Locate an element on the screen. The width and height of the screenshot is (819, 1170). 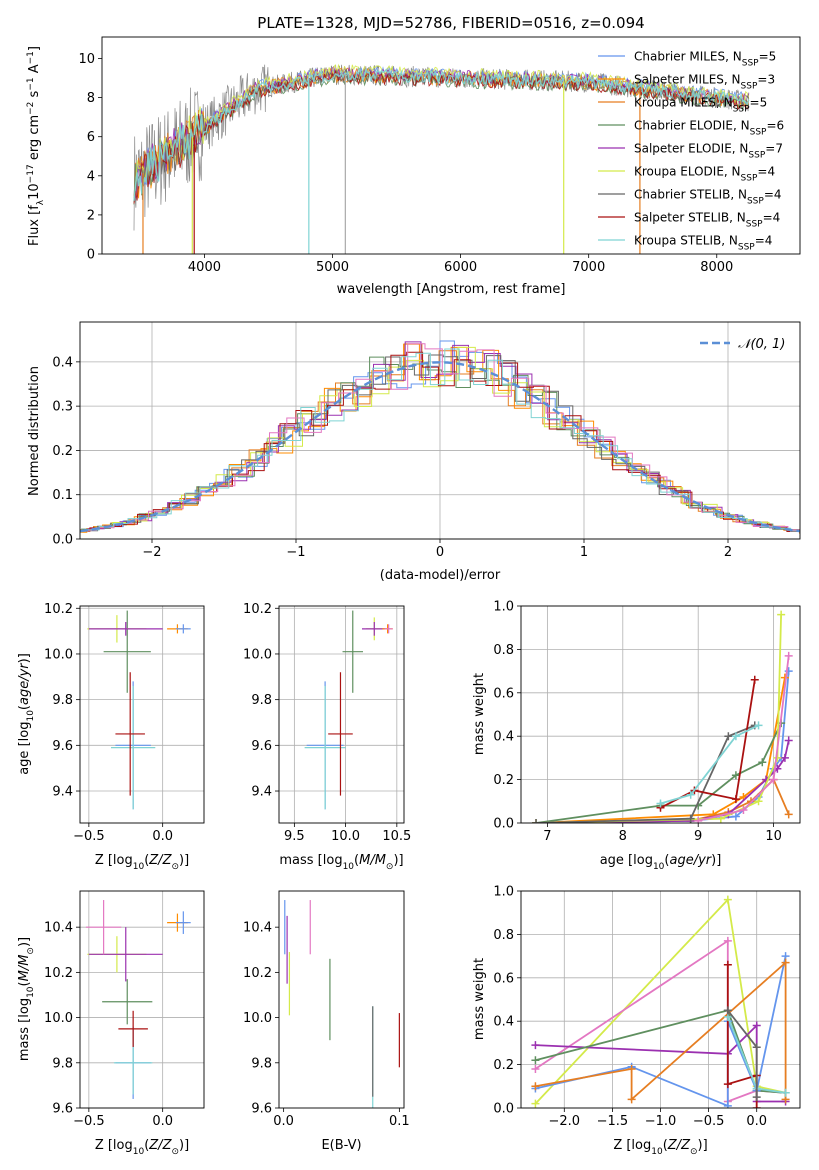
y-axis-label: Flux [fλ10−17 erg cm−2 s−1 A−1] is located at coordinates (36, 146).